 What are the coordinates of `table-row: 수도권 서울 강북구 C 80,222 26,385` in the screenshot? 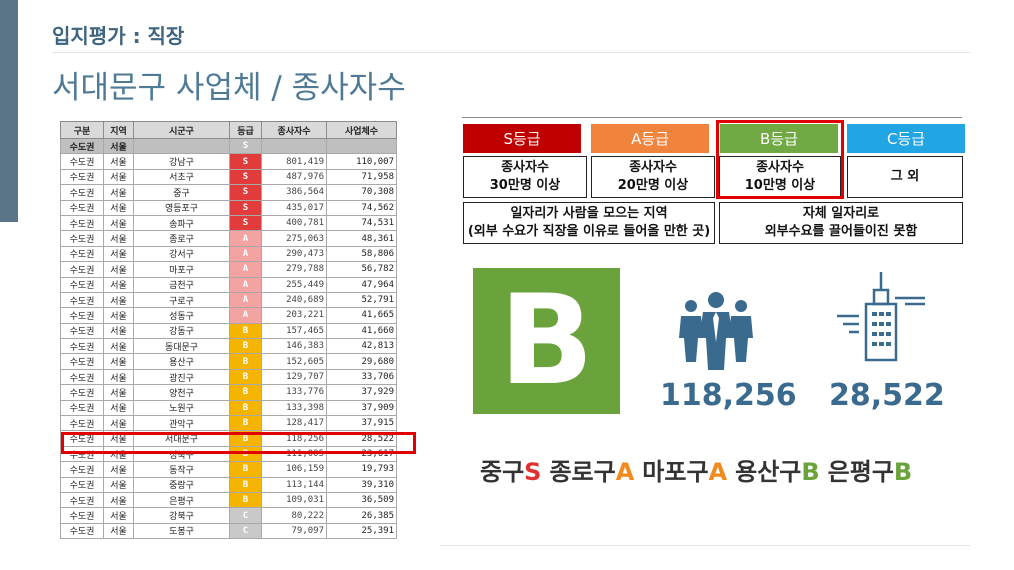 It's located at (228, 515).